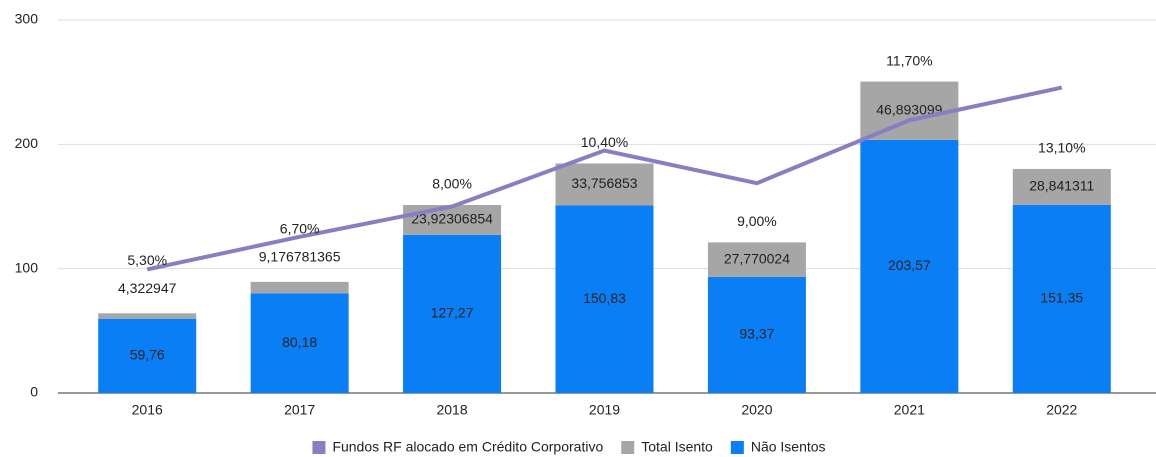  I want to click on data-label: 59,76, so click(147, 355).